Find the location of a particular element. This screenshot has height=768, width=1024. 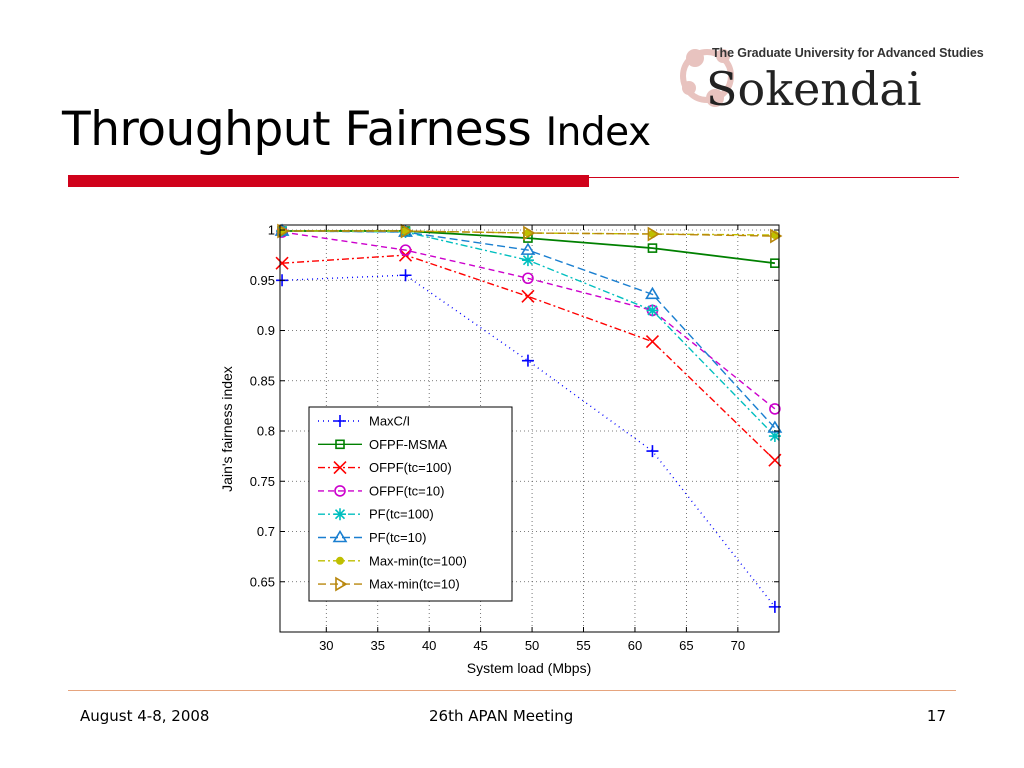

x-axis-label: System load (Mbps) is located at coordinates (529, 668).